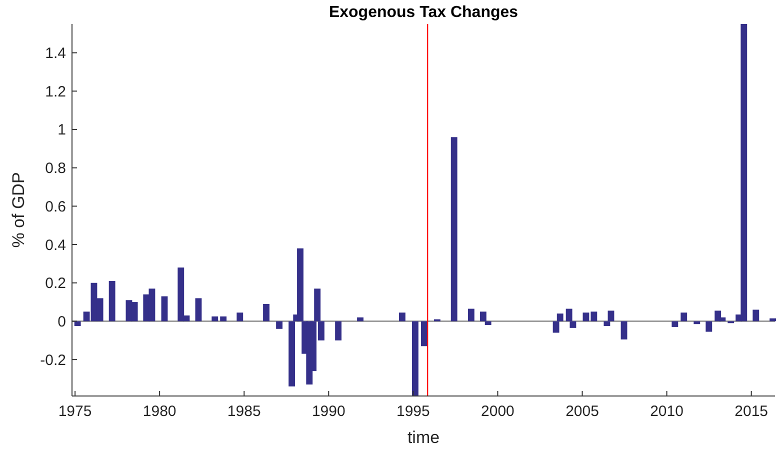 The width and height of the screenshot is (777, 450). Describe the element at coordinates (18, 210) in the screenshot. I see `y-axis-title: % of GDP` at that location.